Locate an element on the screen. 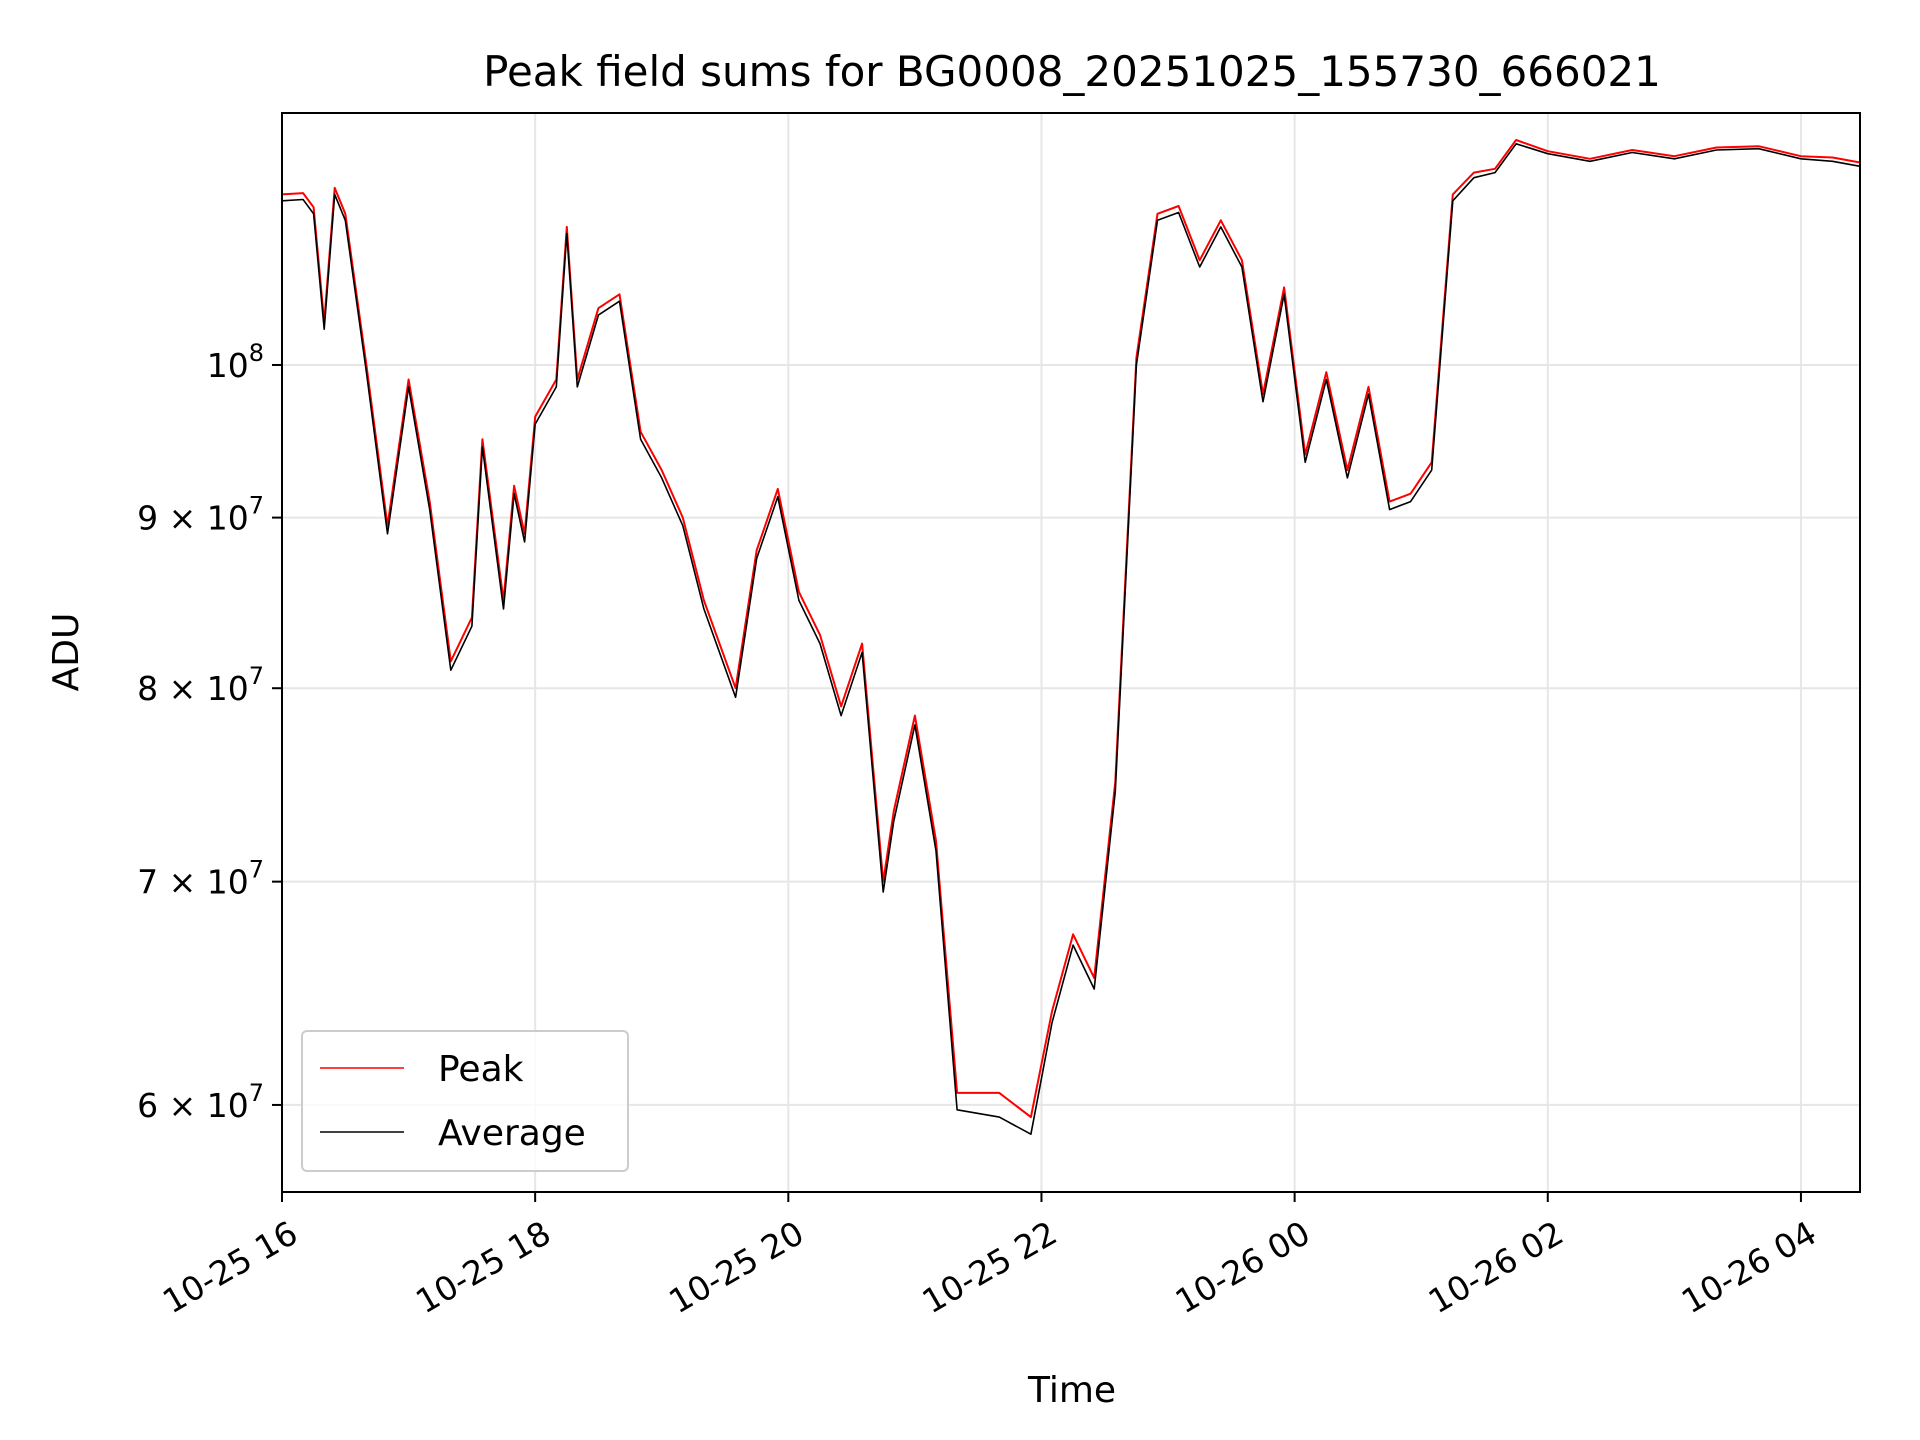  legend-label-peak: Peak is located at coordinates (481, 1069).